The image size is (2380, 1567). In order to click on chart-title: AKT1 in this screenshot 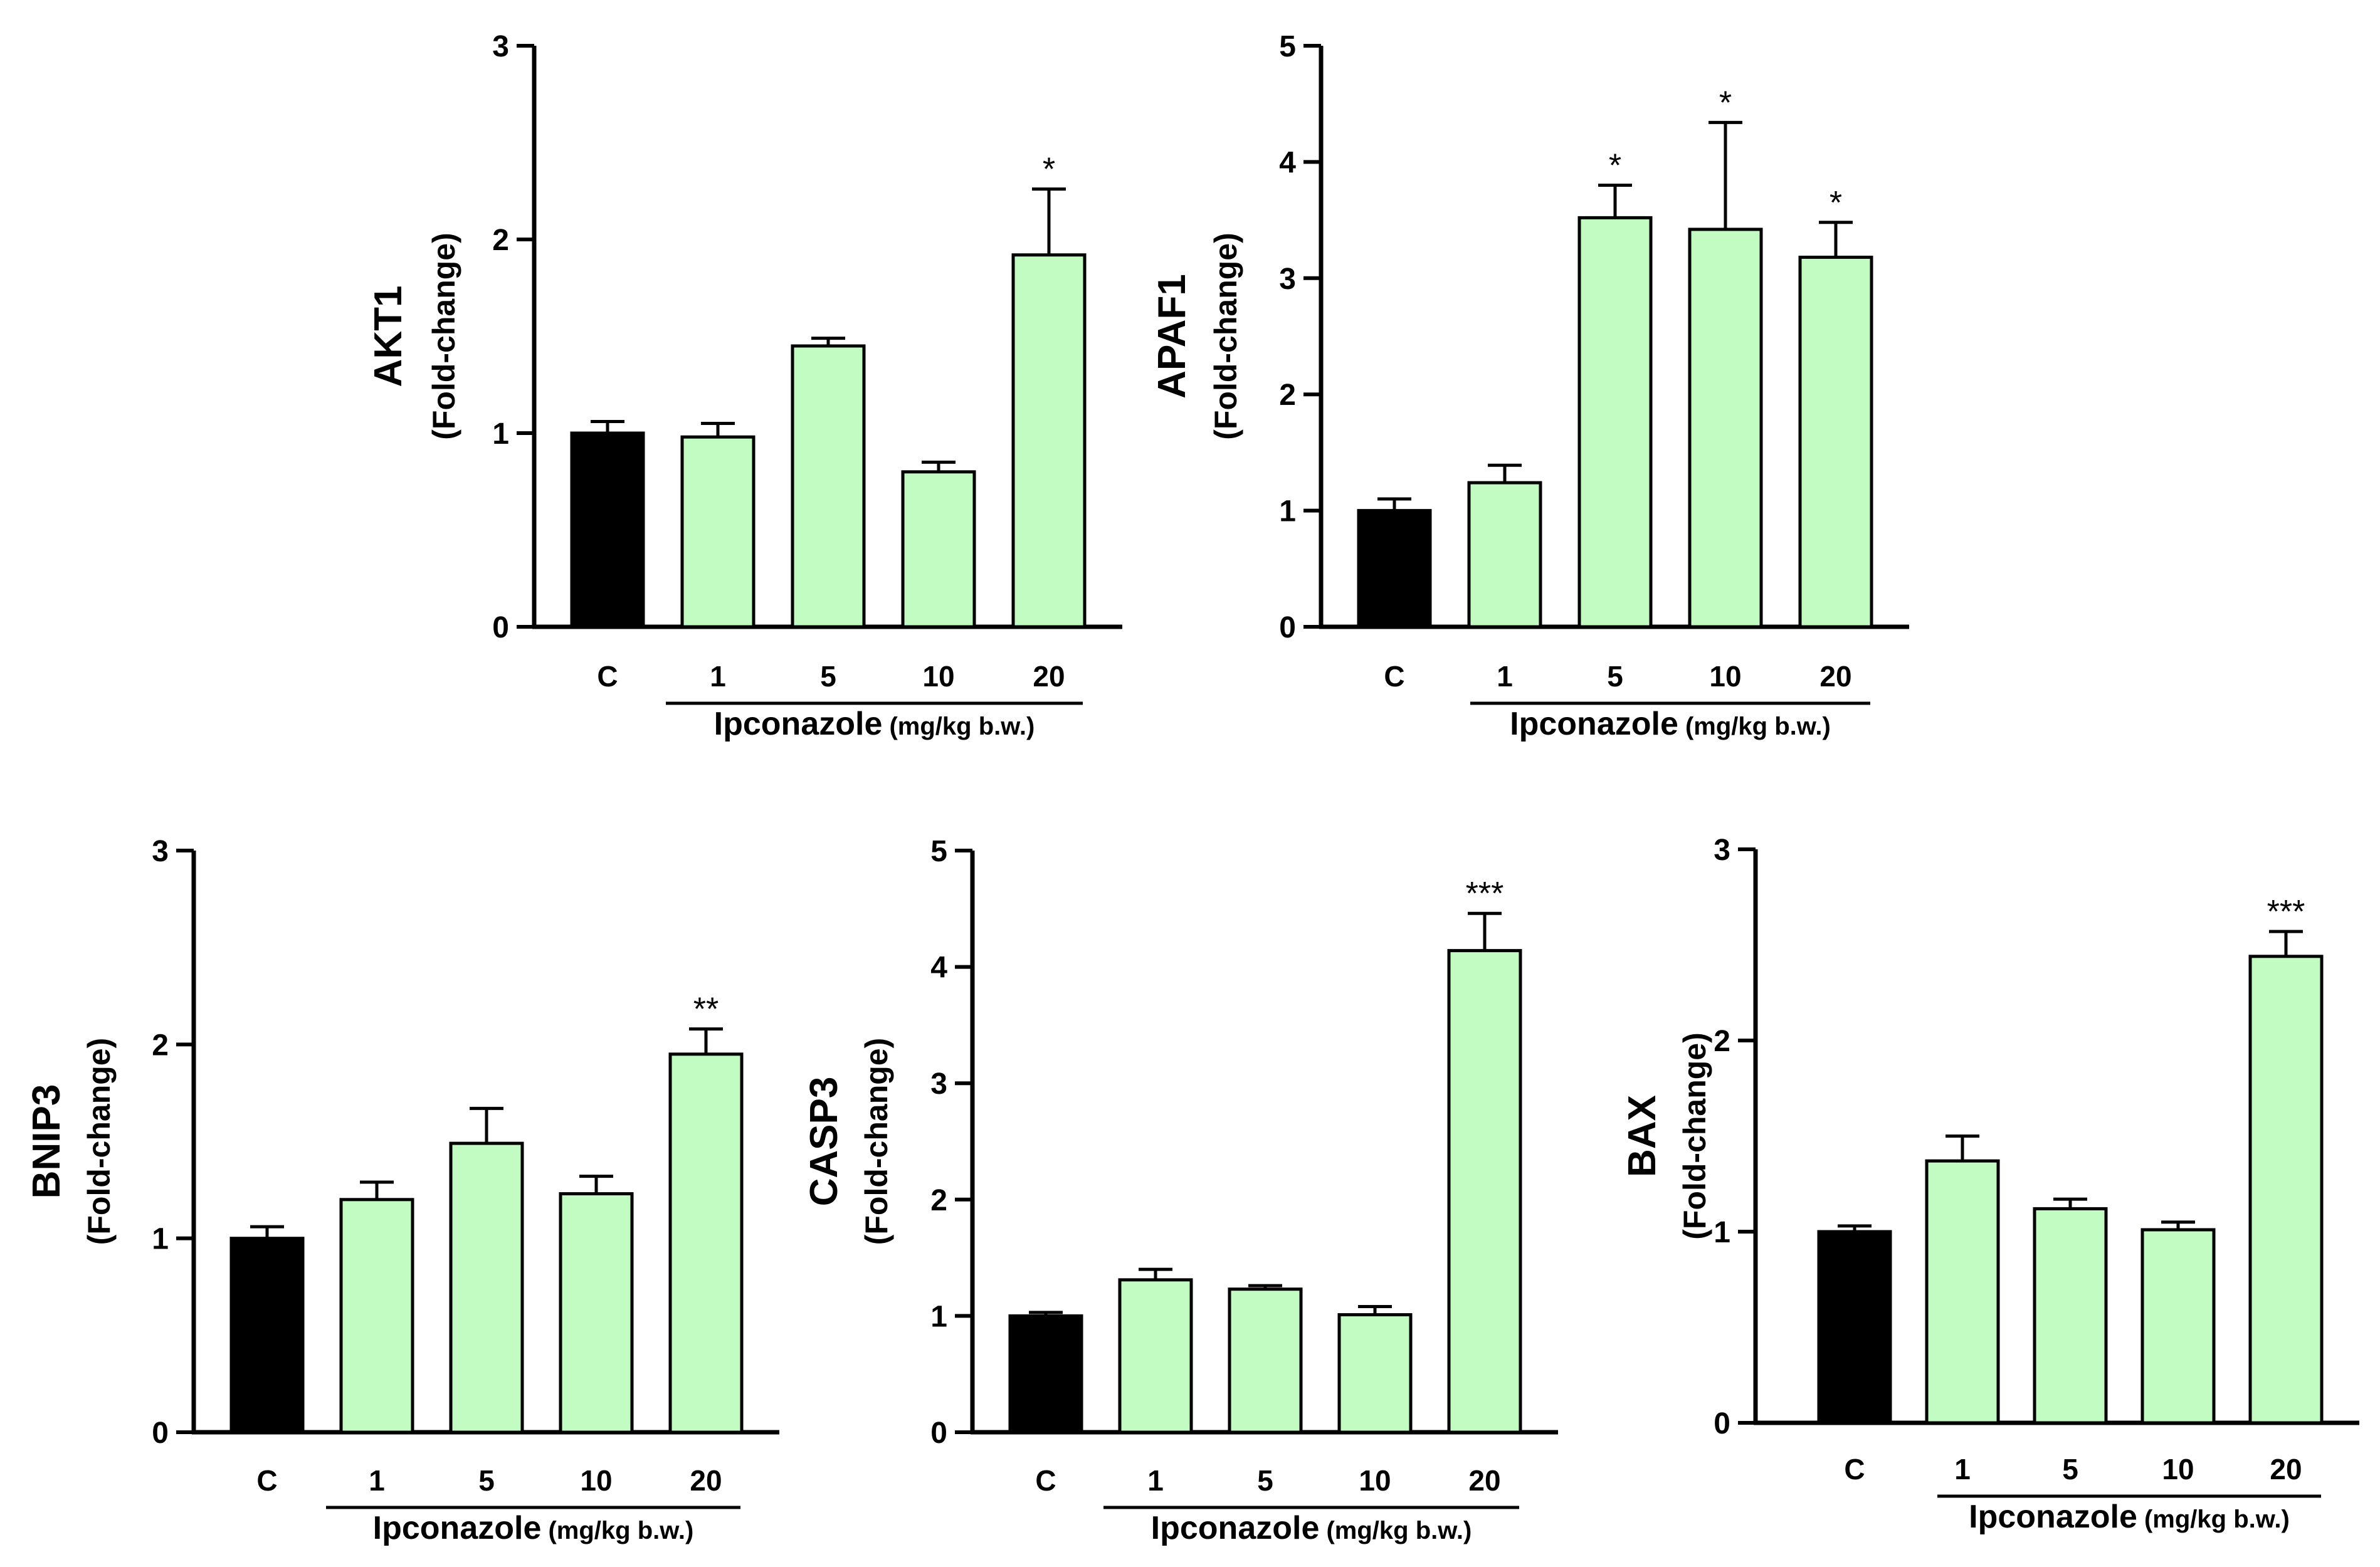, I will do `click(388, 336)`.